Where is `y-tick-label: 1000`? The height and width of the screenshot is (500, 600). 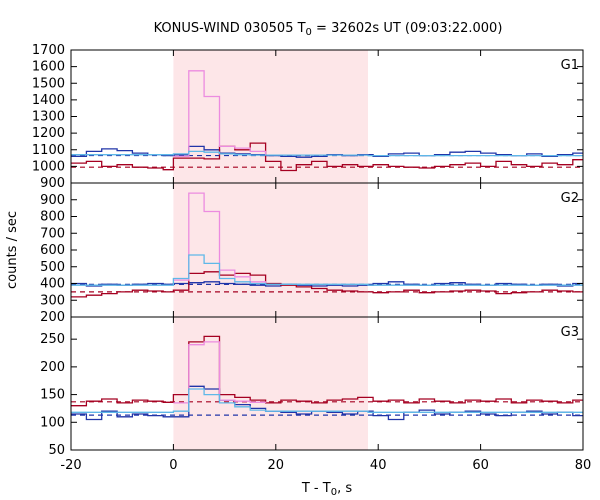 y-tick-label: 1000 is located at coordinates (48, 166).